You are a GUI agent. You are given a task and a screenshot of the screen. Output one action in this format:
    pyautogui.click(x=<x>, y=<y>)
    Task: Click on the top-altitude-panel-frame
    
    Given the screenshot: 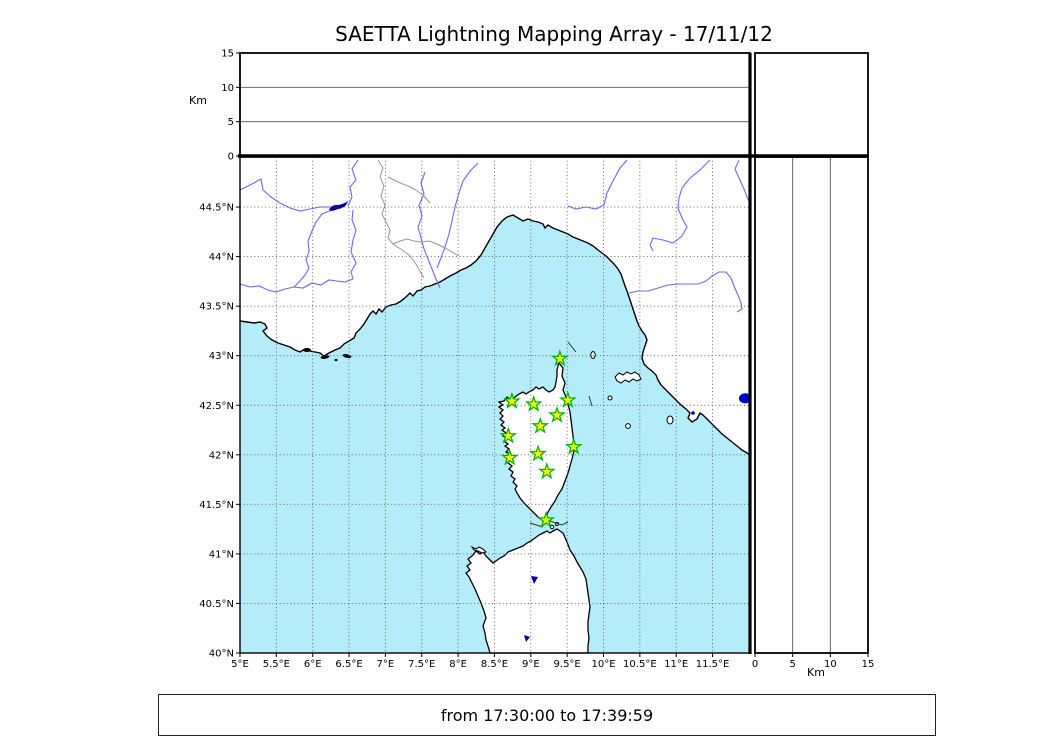 What is the action you would take?
    pyautogui.click(x=495, y=104)
    